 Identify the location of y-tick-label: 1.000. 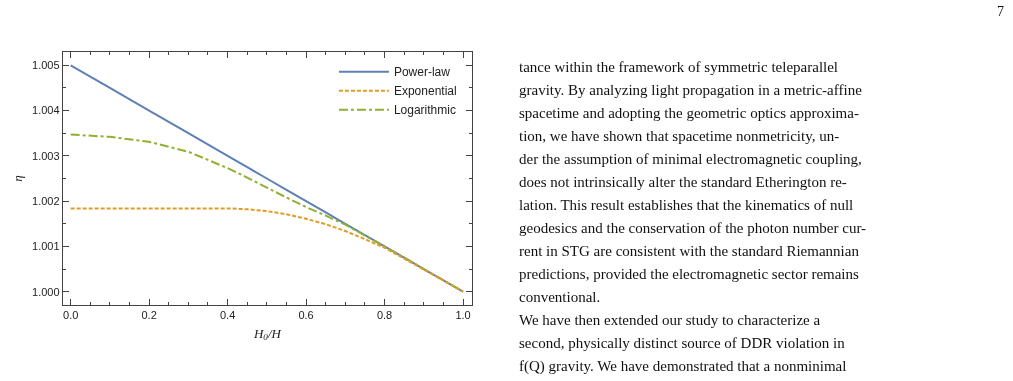
(46, 291).